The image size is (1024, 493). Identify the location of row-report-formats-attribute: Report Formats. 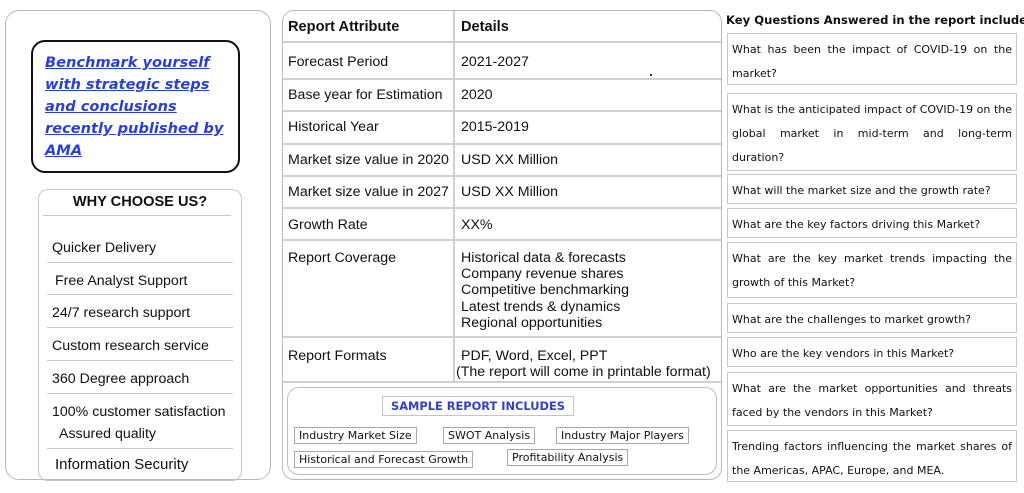
(337, 356).